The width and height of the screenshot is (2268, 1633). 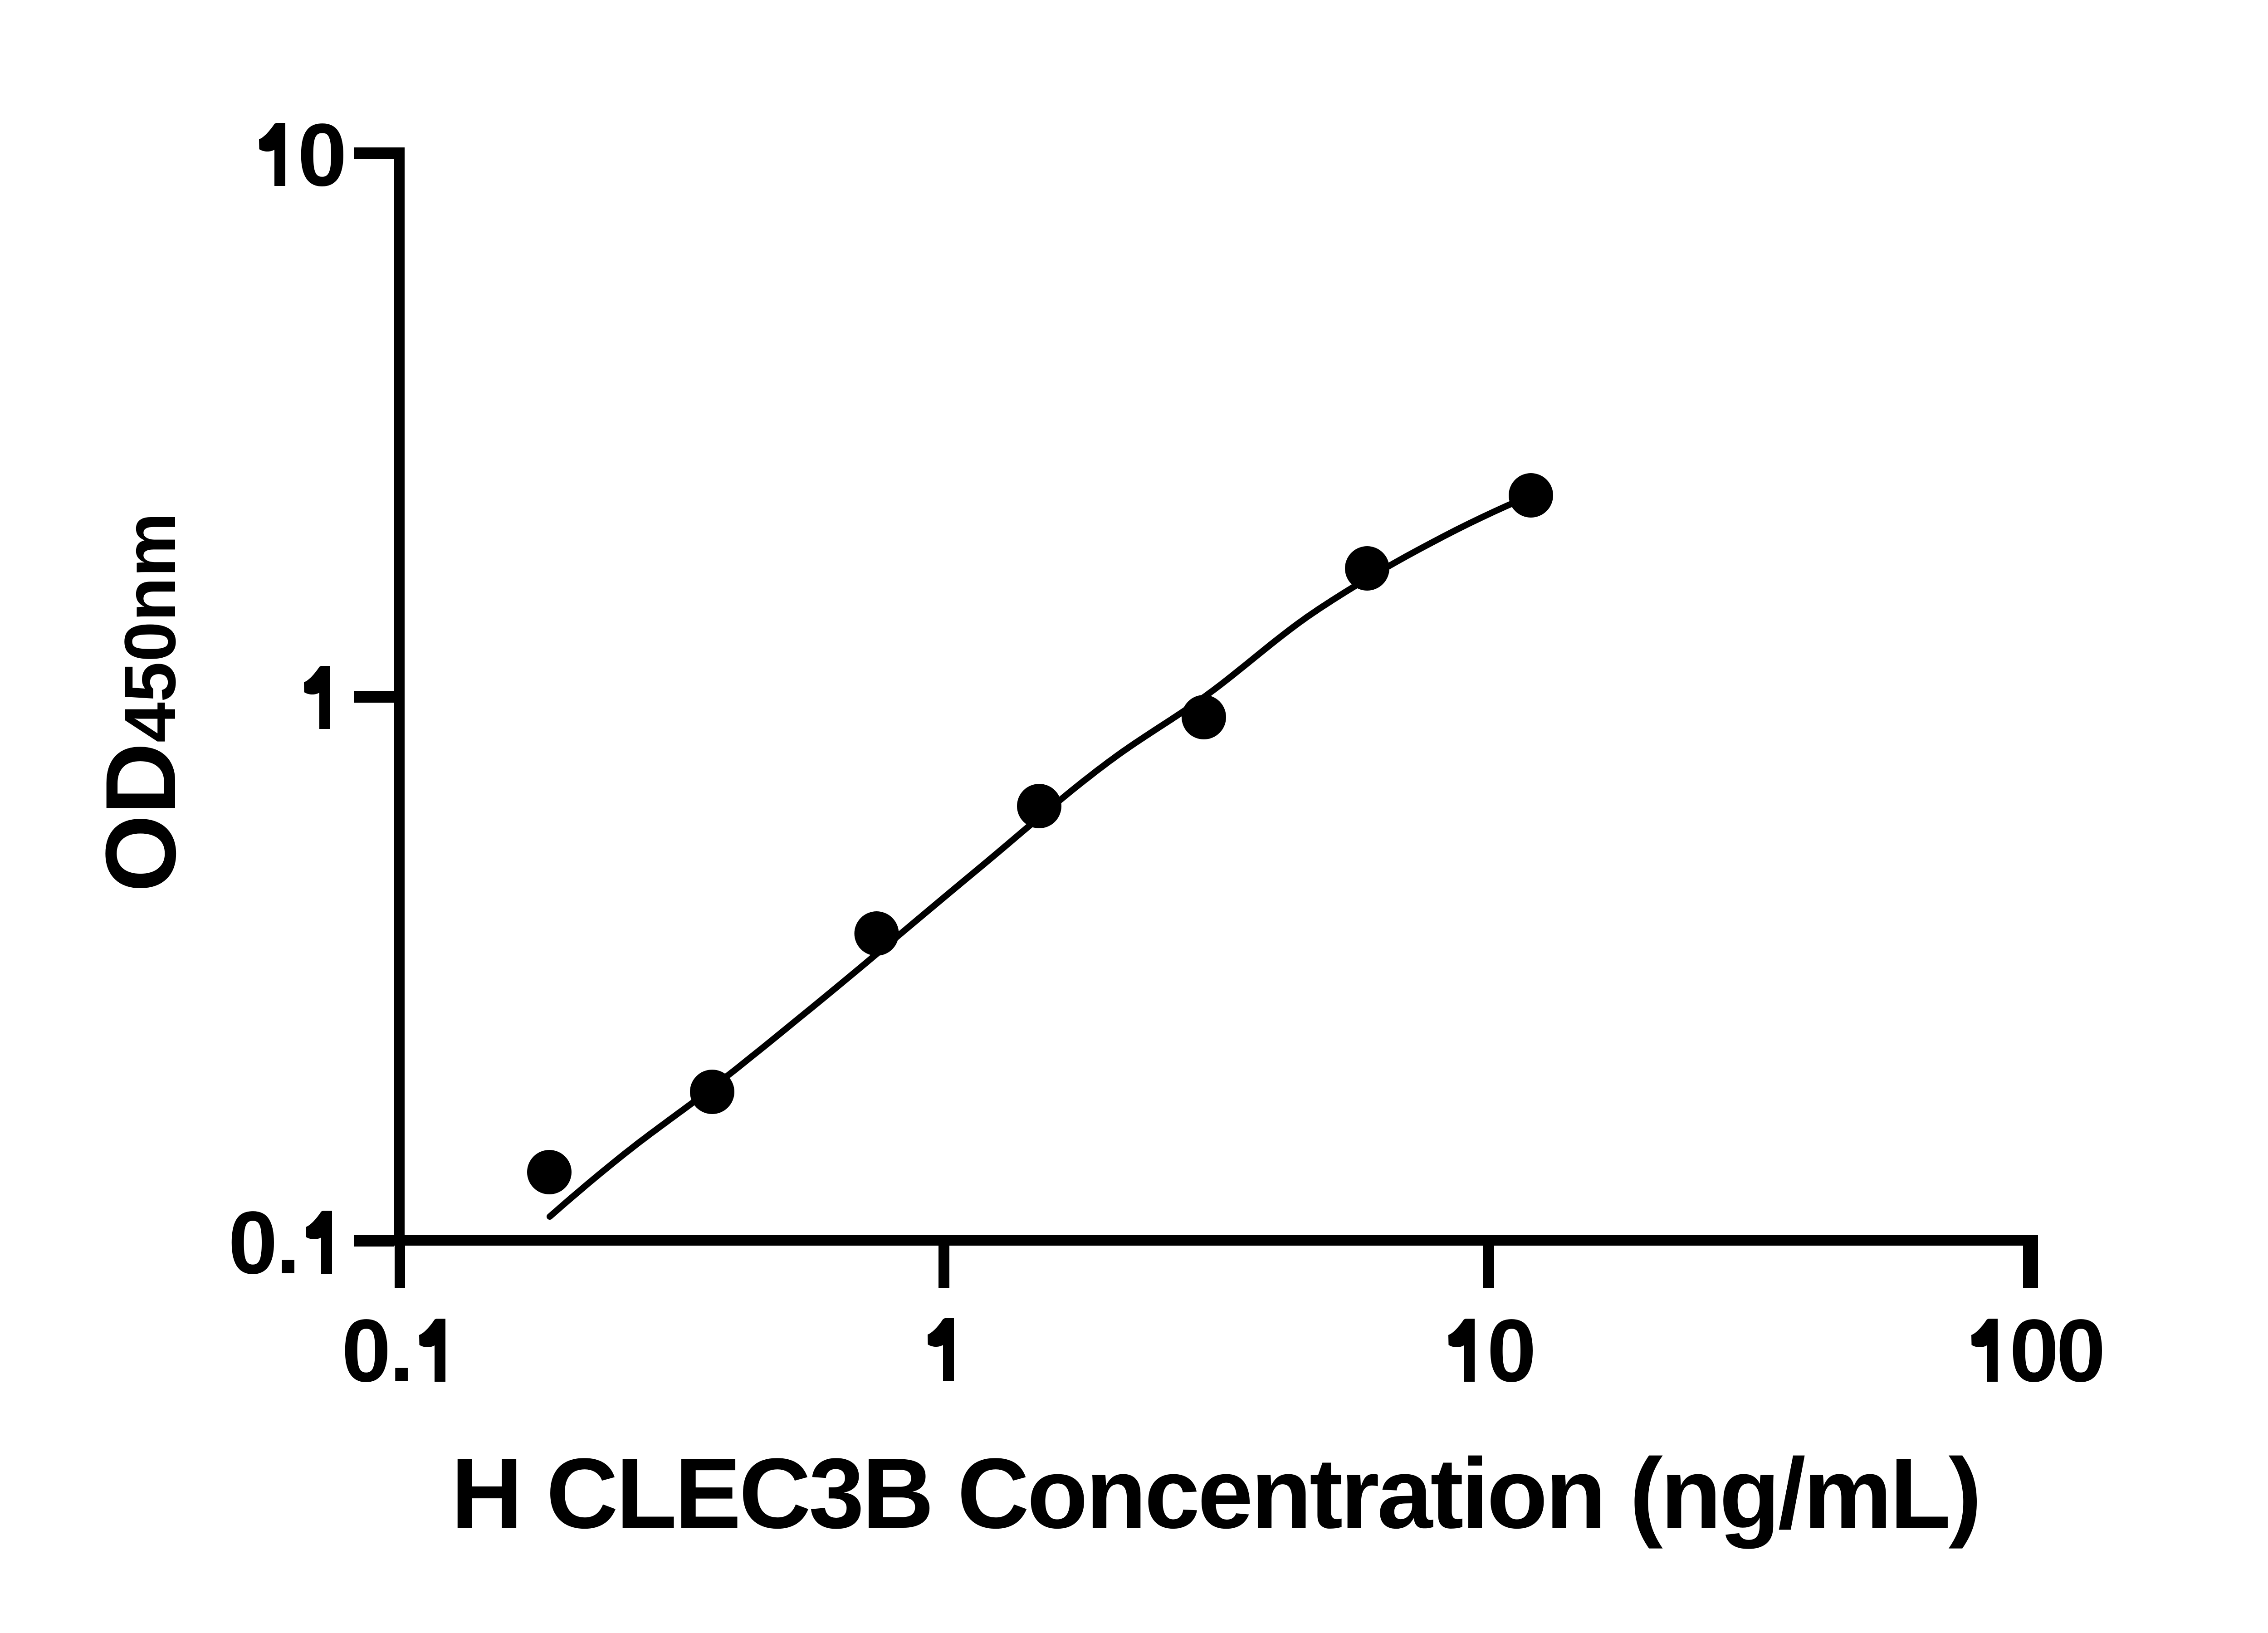 I want to click on svg-text: H CLEC3B Concentration (ng/mL), so click(x=1215, y=1493).